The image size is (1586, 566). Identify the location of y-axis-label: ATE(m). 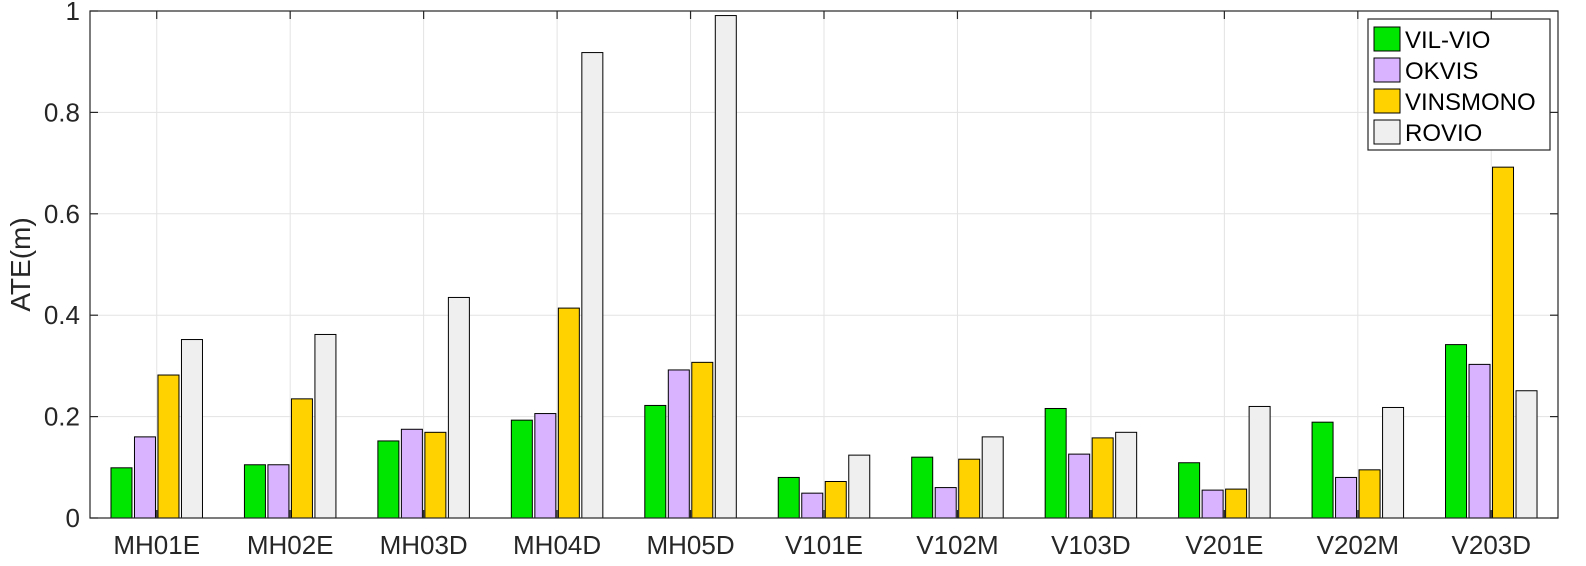
(20, 264).